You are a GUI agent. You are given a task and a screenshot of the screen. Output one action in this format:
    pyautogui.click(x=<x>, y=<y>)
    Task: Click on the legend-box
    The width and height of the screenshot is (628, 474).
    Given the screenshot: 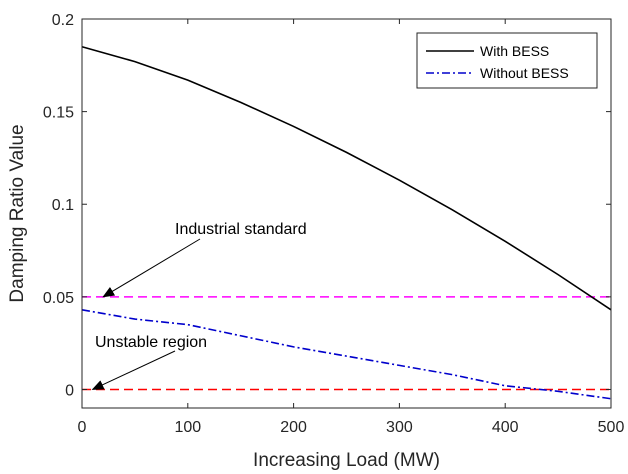 What is the action you would take?
    pyautogui.click(x=507, y=60)
    